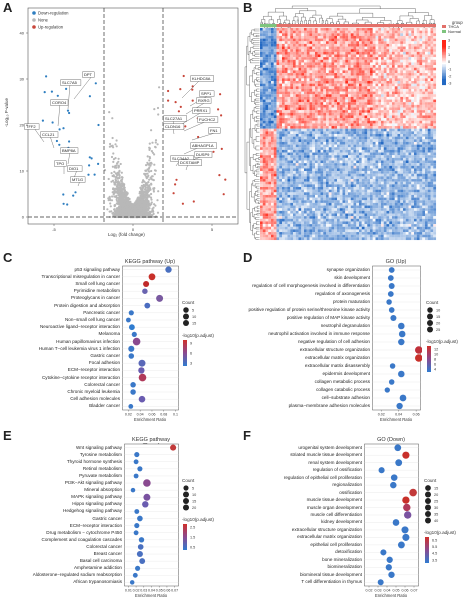 The image size is (474, 604). What do you see at coordinates (70, 82) in the screenshot?
I see `gene-label-down: SLC7A5` at bounding box center [70, 82].